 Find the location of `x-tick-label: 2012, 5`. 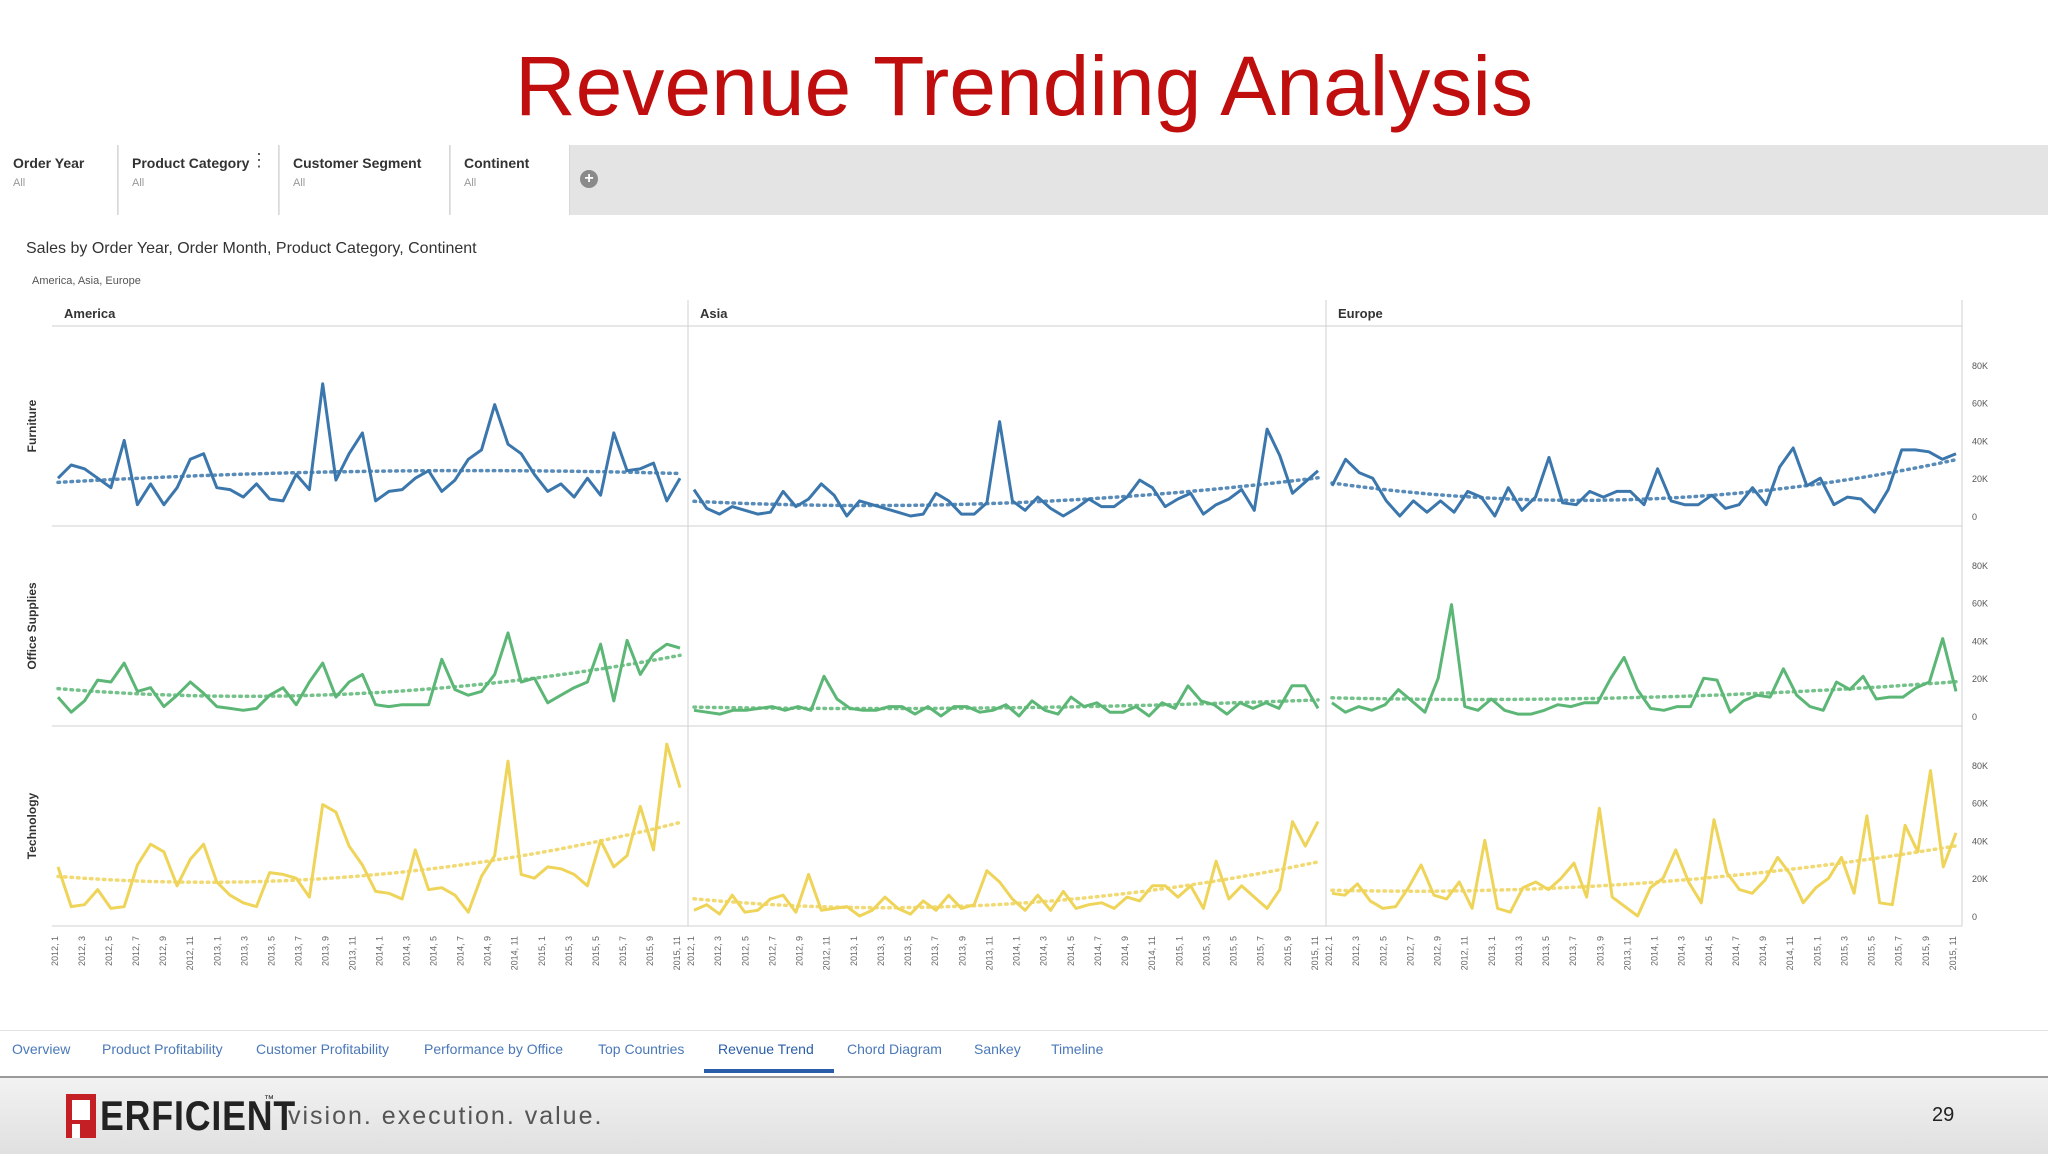

x-tick-label: 2012, 5 is located at coordinates (1383, 951).